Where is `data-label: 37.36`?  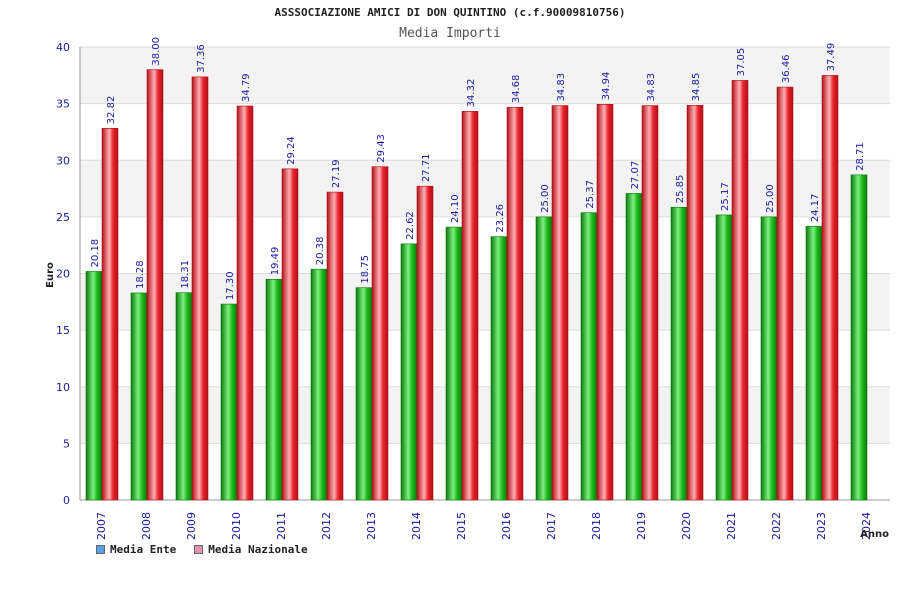
data-label: 37.36 is located at coordinates (201, 58).